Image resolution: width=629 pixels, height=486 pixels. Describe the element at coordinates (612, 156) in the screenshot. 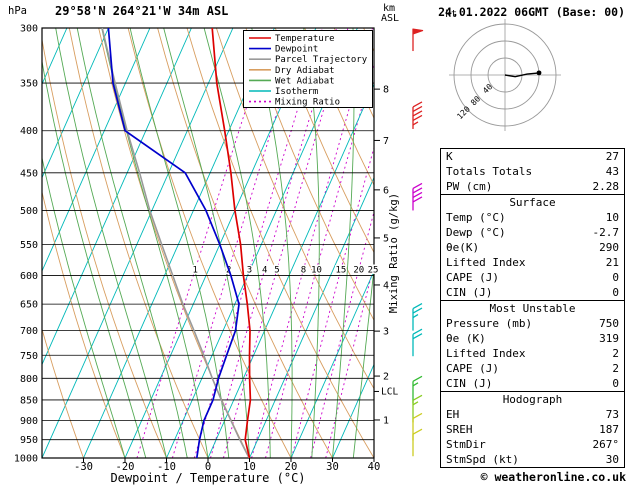

I see `stat-value: 27` at that location.